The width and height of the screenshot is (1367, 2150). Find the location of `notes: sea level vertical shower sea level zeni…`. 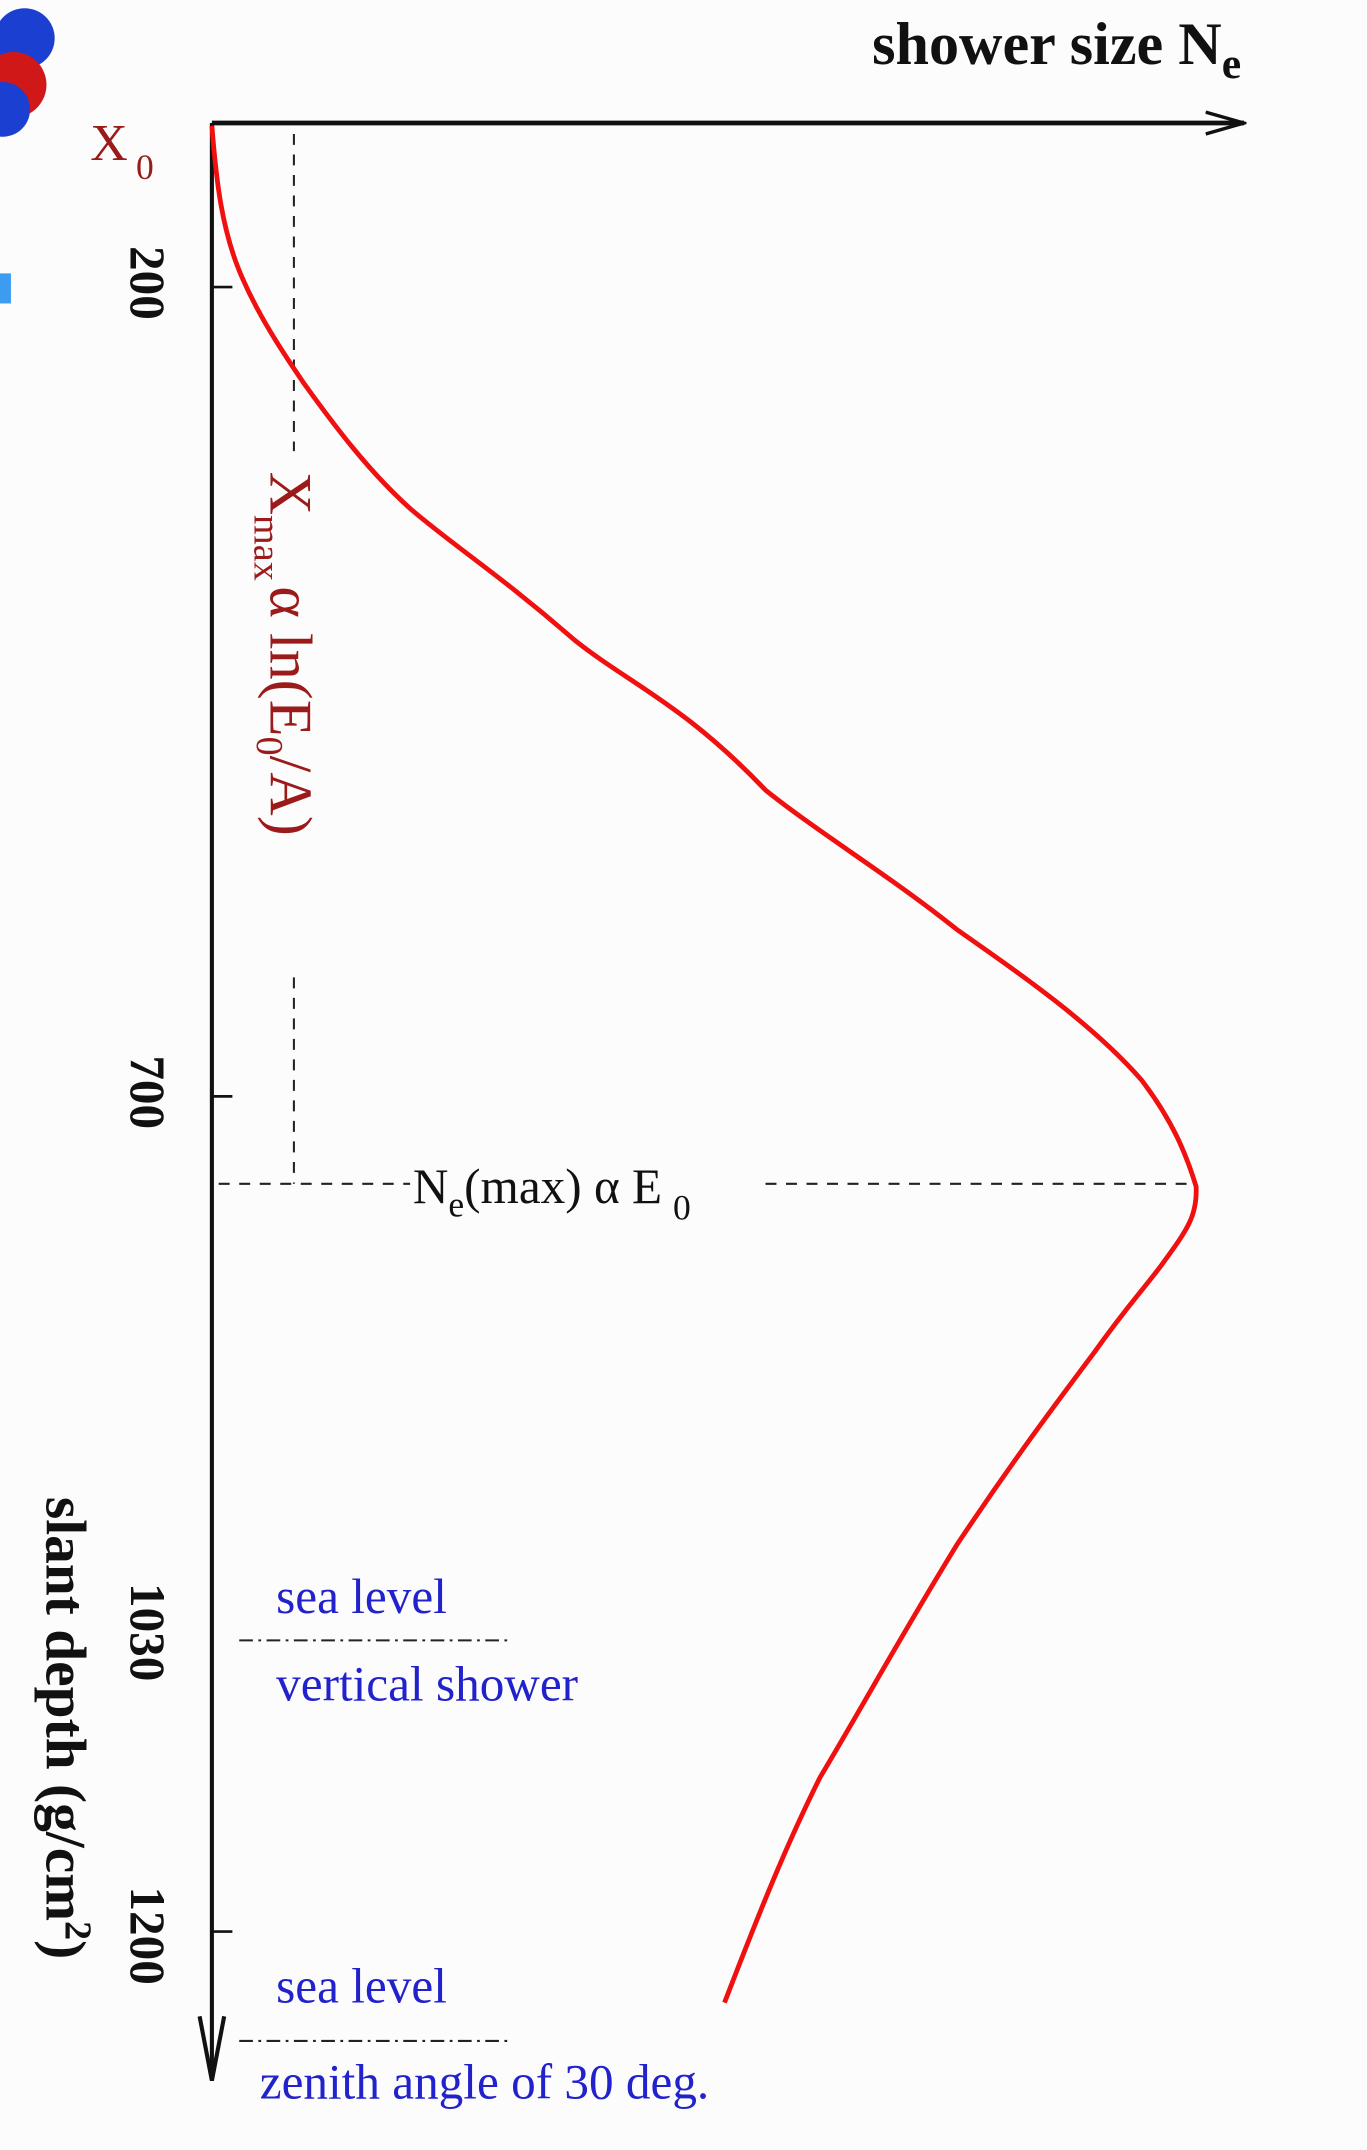

notes: sea level vertical shower sea level zeni… is located at coordinates (485, 1839).